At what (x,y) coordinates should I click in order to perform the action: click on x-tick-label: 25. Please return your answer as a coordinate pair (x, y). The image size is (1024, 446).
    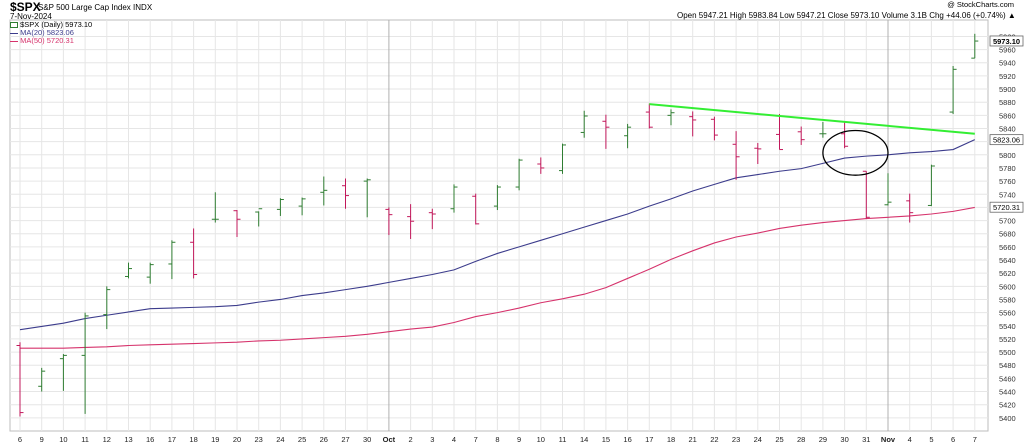
    Looking at the image, I should click on (302, 439).